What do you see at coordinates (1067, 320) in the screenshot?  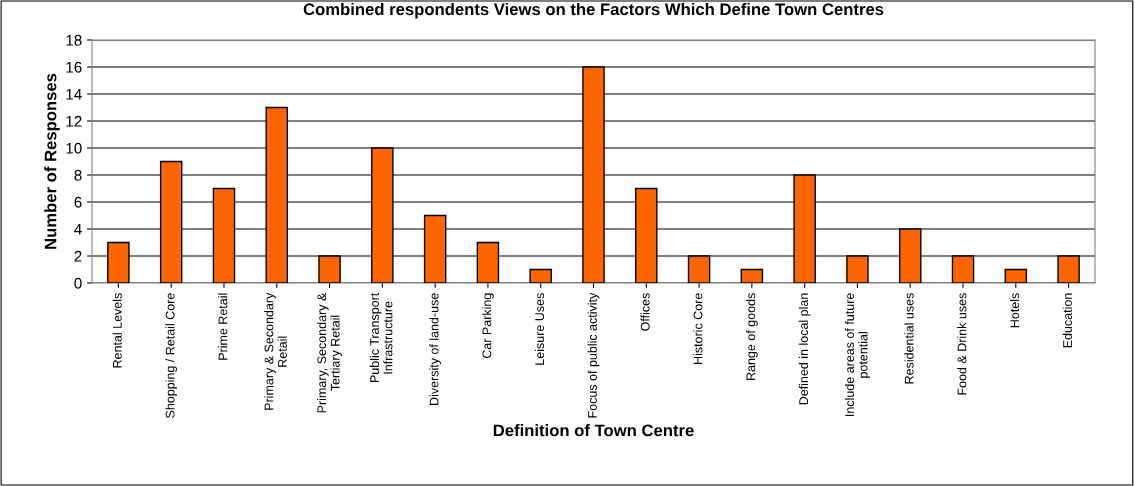 I see `x-tick-label: Education` at bounding box center [1067, 320].